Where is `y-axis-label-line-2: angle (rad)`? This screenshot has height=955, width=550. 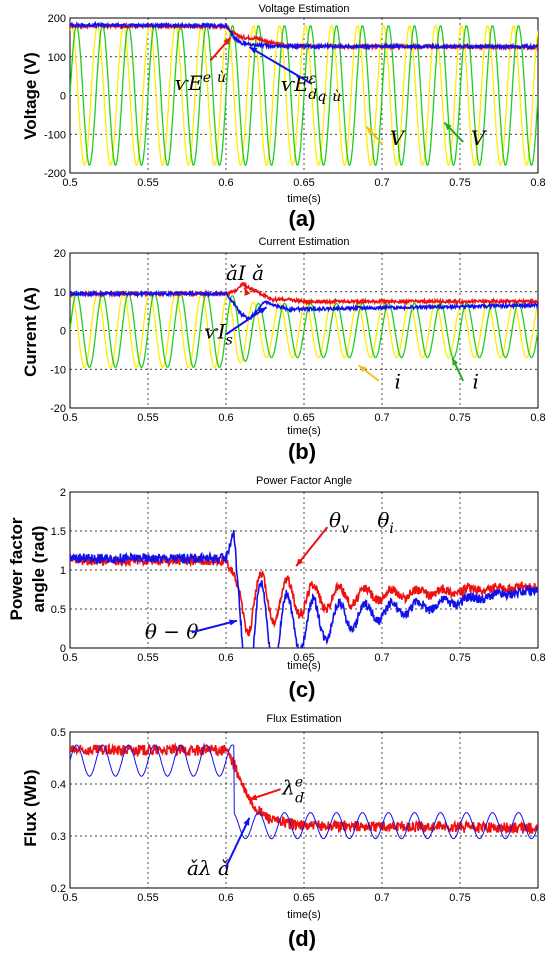 y-axis-label-line-2: angle (rad) is located at coordinates (38, 569).